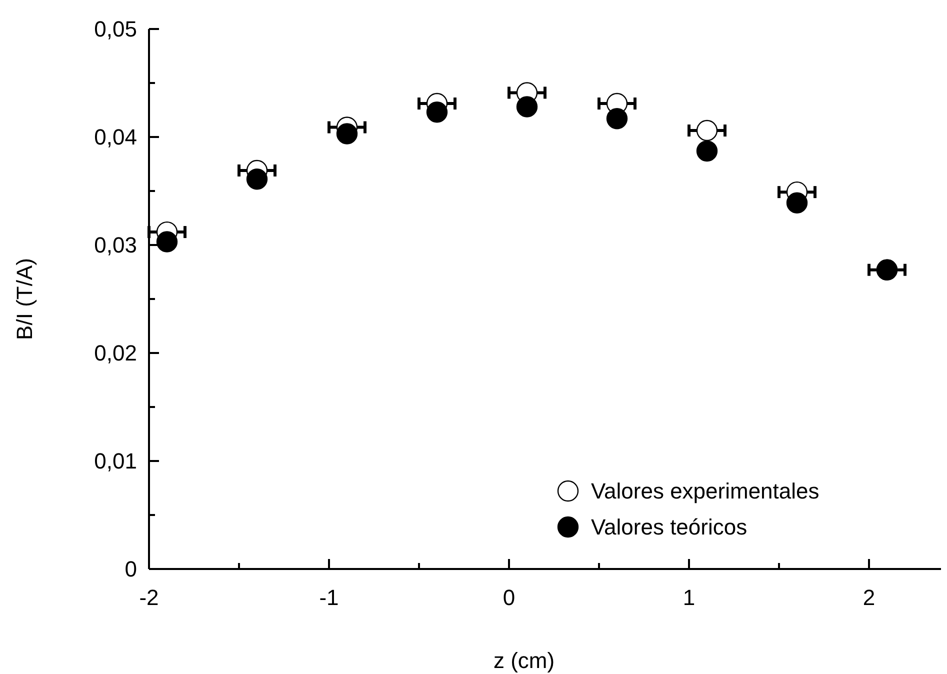  Describe the element at coordinates (705, 491) in the screenshot. I see `legend-label: Valores experimentales` at that location.